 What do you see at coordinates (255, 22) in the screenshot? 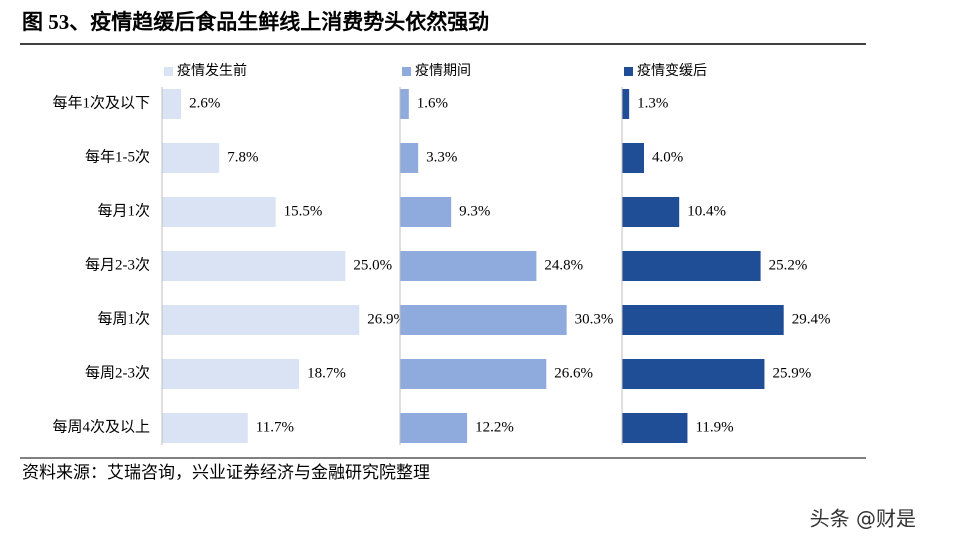
I see `chart-title: 图 53、疫情趋缓后食品生鲜线上消费势头依然强劲` at bounding box center [255, 22].